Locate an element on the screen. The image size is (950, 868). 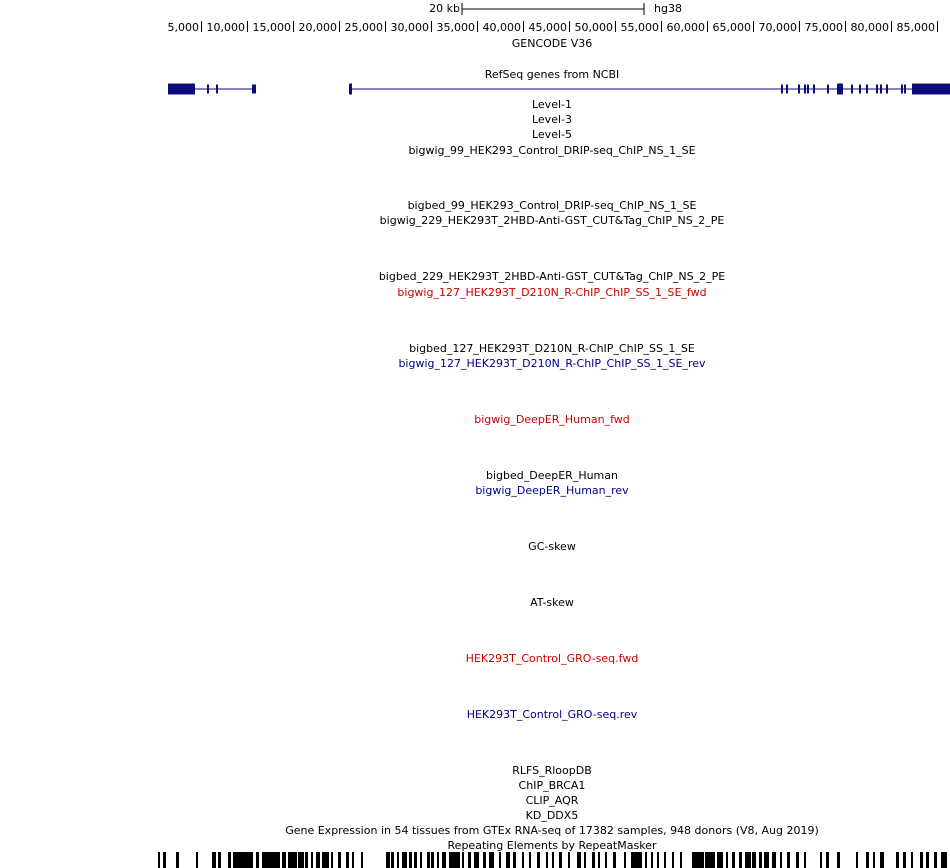
refseq-gene-track is located at coordinates (475, 125).